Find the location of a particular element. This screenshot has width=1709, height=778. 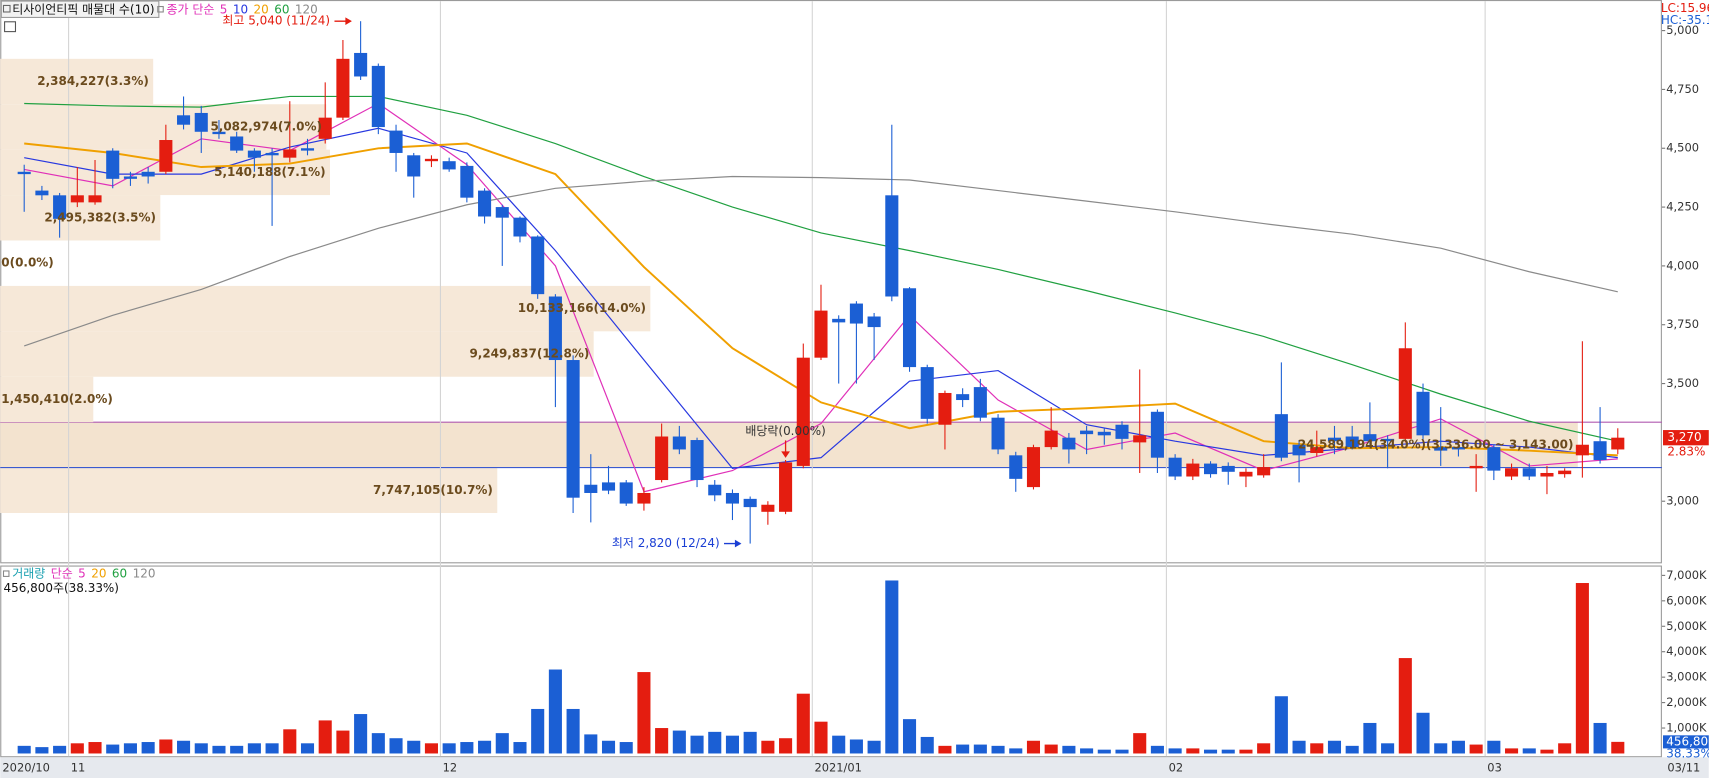

dividend-label: 배당락(0.00%) is located at coordinates (785, 431).